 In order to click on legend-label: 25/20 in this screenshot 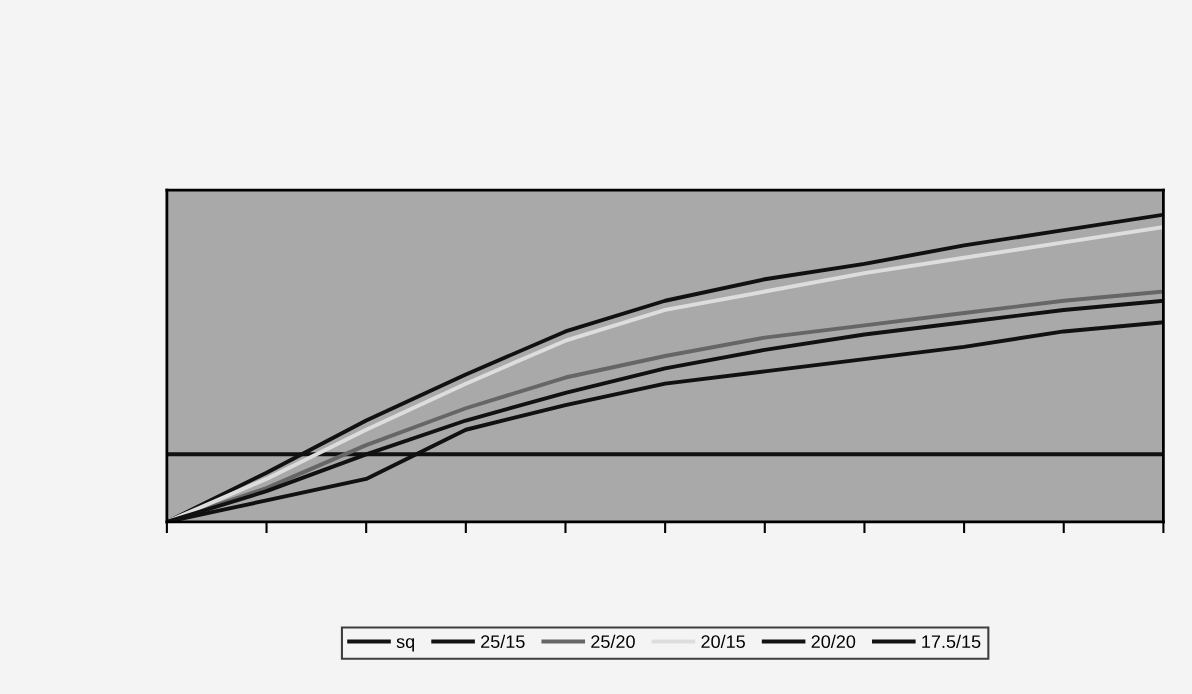, I will do `click(613, 641)`.